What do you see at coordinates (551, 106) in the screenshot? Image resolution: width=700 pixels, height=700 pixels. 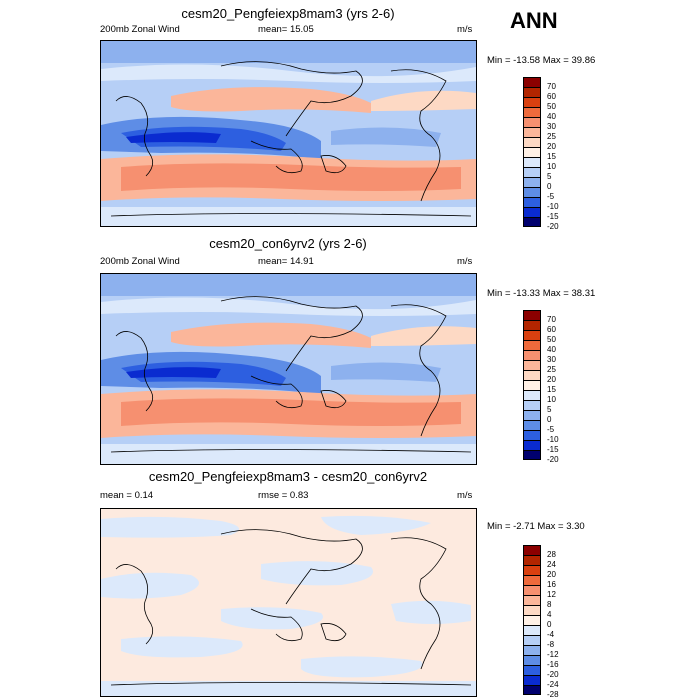 I see `panel1-cb-label: 50` at bounding box center [551, 106].